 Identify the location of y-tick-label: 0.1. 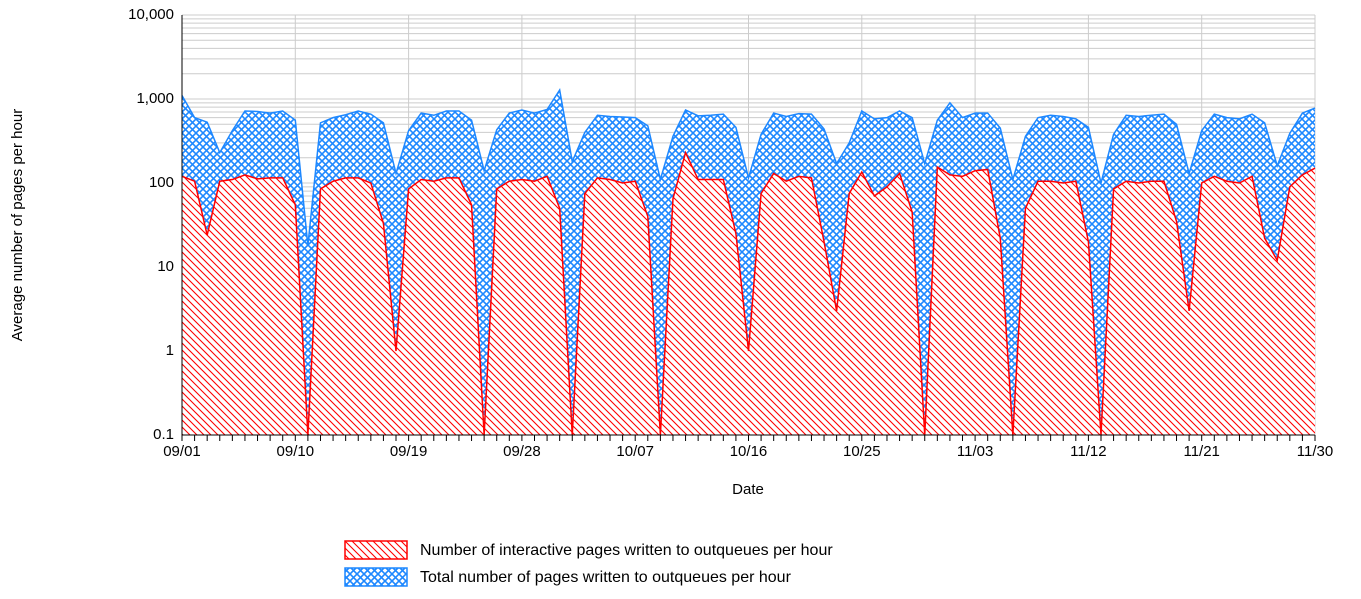
(163, 434).